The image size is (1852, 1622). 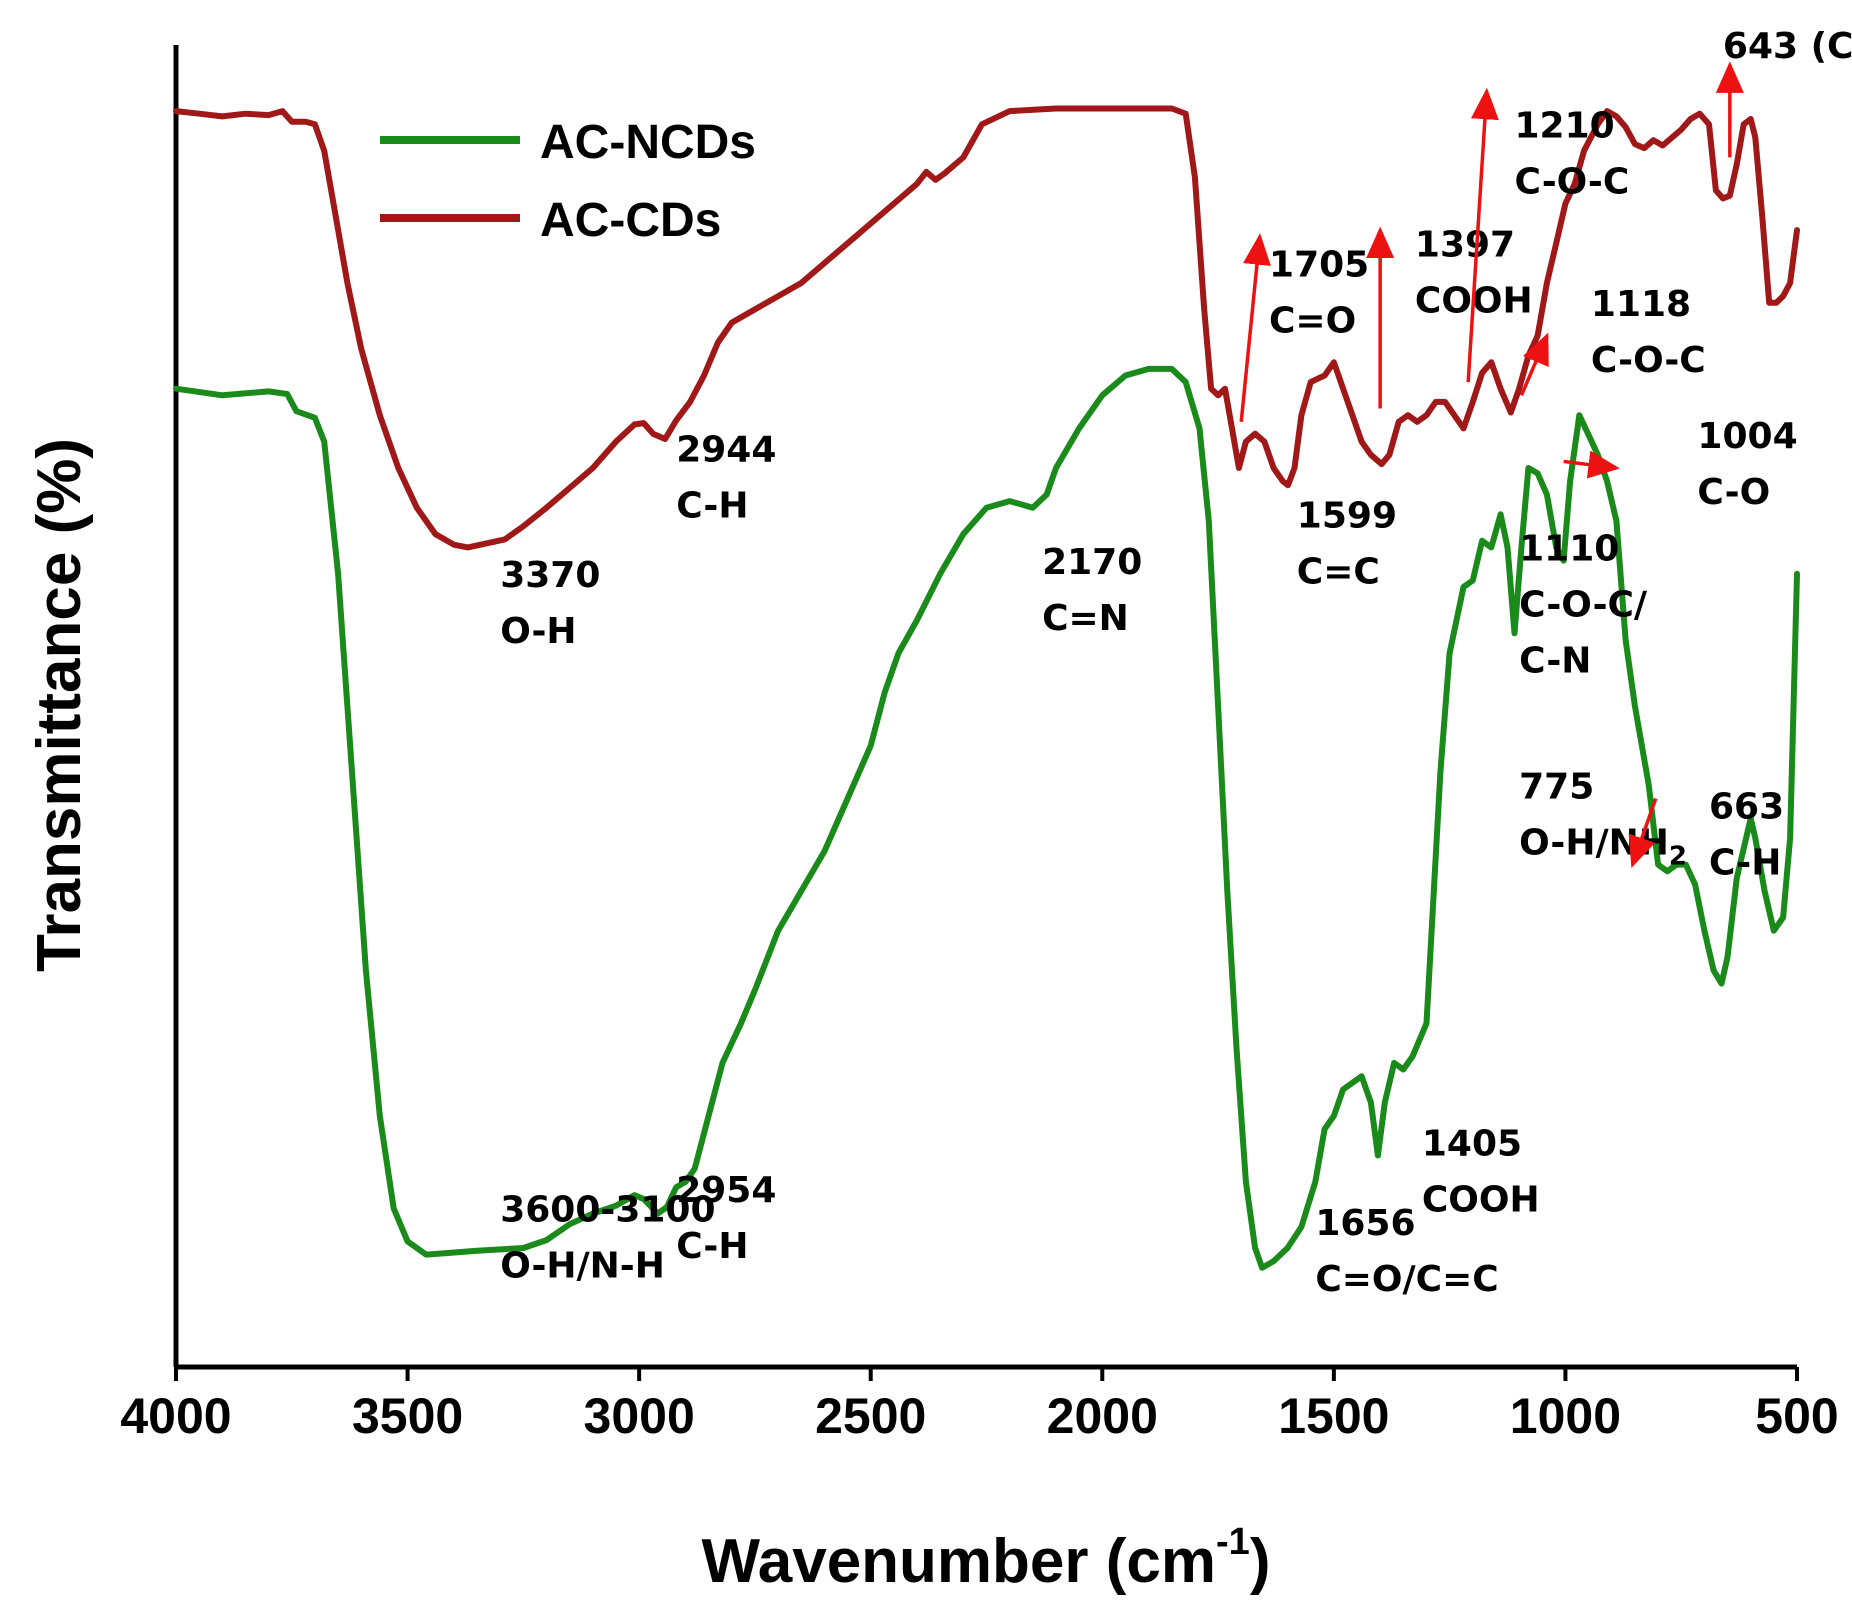 What do you see at coordinates (1733, 492) in the screenshot?
I see `peak-annotation-line: C-O` at bounding box center [1733, 492].